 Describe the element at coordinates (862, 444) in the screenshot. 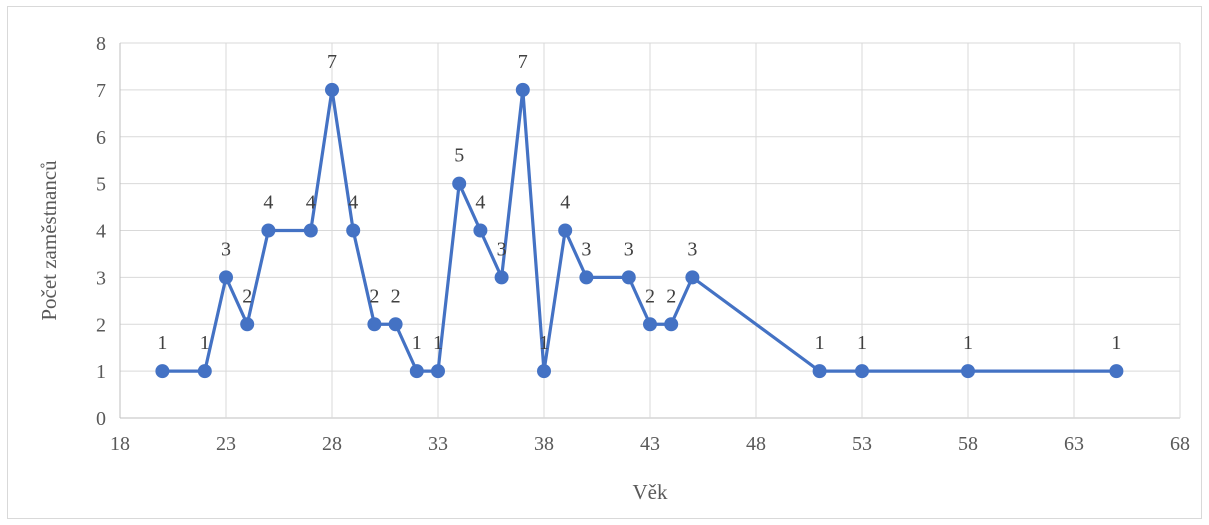

I see `x-tick-label: 53` at that location.